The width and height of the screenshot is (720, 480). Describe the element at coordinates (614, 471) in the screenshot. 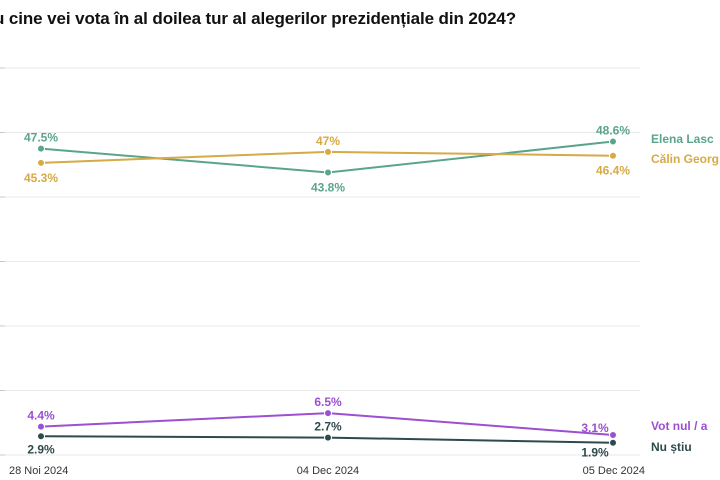

I see `x-tick-label: 05 Dec 2024` at that location.